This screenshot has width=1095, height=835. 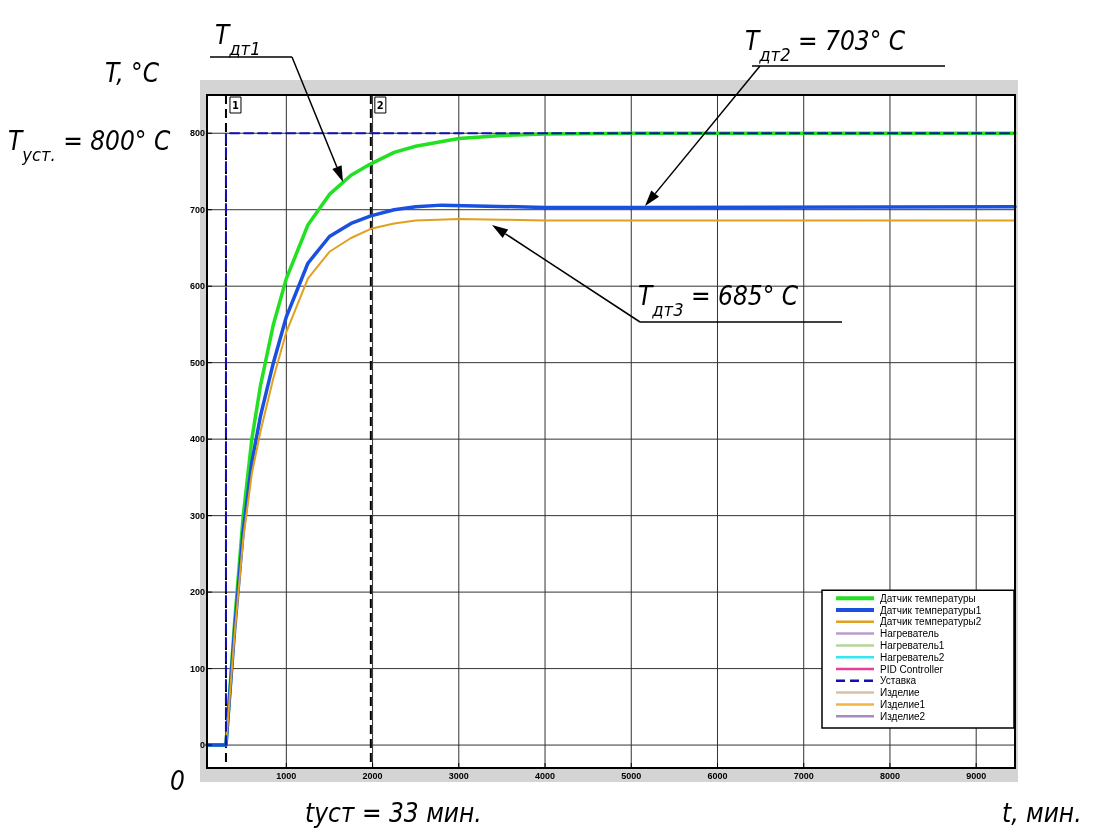 What do you see at coordinates (903, 704) in the screenshot?
I see `legend-label: Изделие1` at bounding box center [903, 704].